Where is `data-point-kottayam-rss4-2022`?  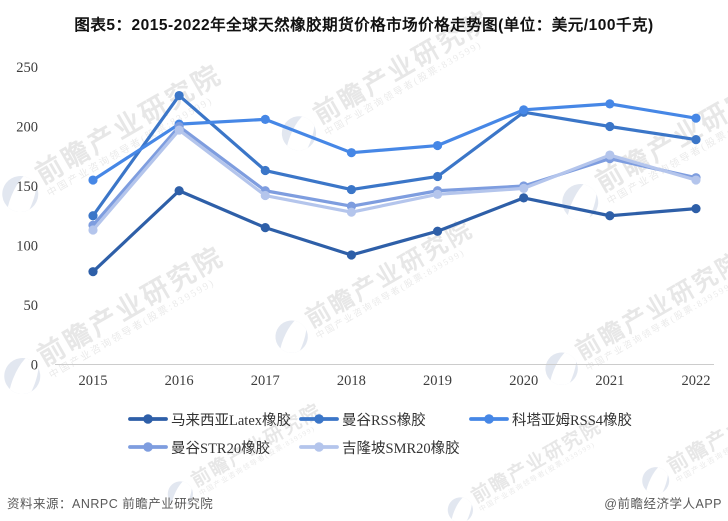
data-point-kottayam-rss4-2022 is located at coordinates (696, 118).